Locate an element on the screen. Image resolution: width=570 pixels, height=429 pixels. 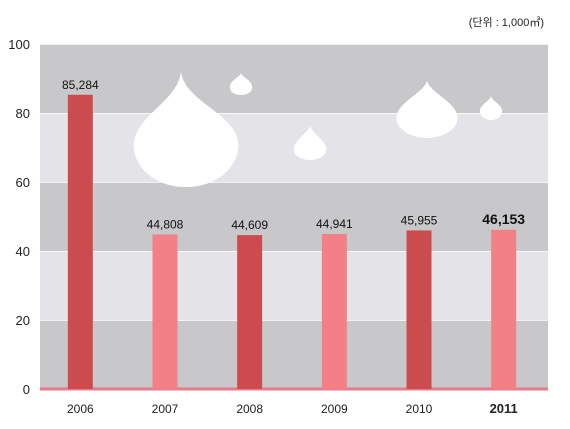
data-label-2007: 44,808 is located at coordinates (165, 224).